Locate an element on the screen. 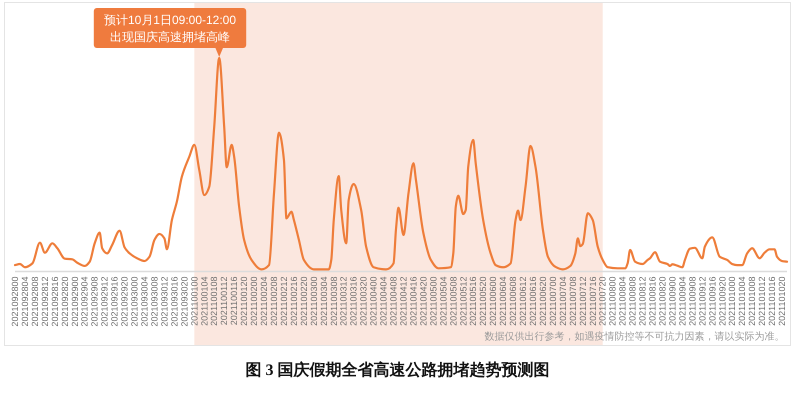 Image resolution: width=795 pixels, height=402 pixels. x-tick-label: 2021101004 is located at coordinates (742, 301).